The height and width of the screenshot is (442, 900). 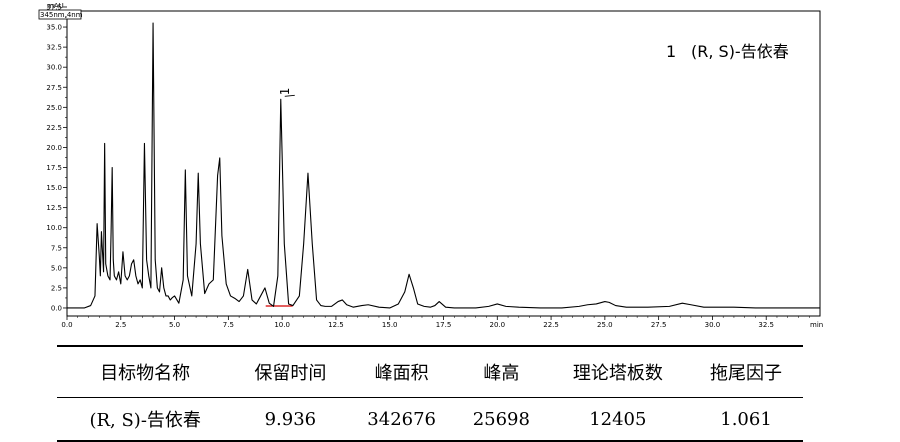 I want to click on peak-annotations: 1, so click(x=286, y=92).